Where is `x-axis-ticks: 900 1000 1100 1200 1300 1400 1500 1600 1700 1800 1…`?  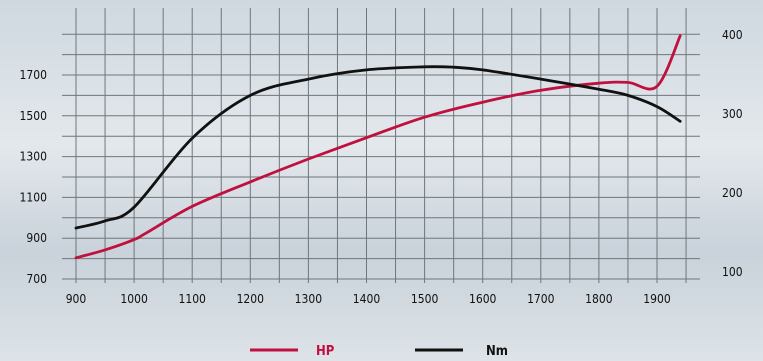 x-axis-ticks: 900 1000 1100 1200 1300 1400 1500 1600 1700 1800 1… is located at coordinates (368, 299).